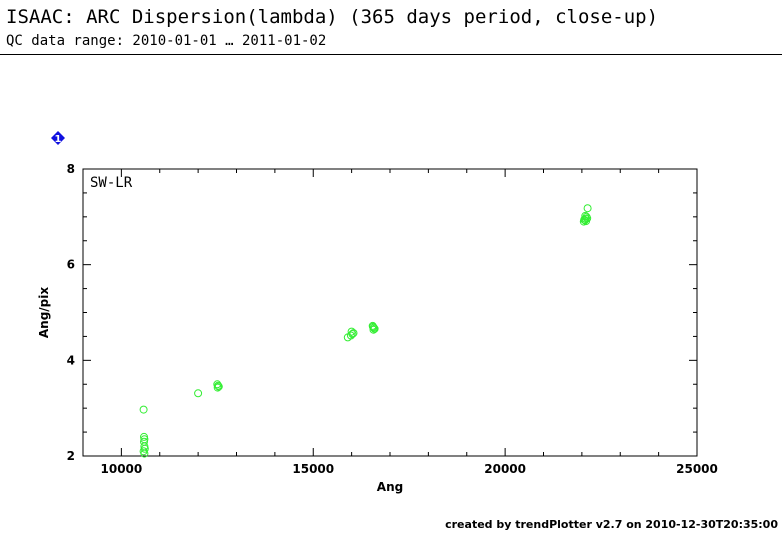 Image resolution: width=782 pixels, height=542 pixels. What do you see at coordinates (71, 169) in the screenshot?
I see `y-tick-label: 8` at bounding box center [71, 169].